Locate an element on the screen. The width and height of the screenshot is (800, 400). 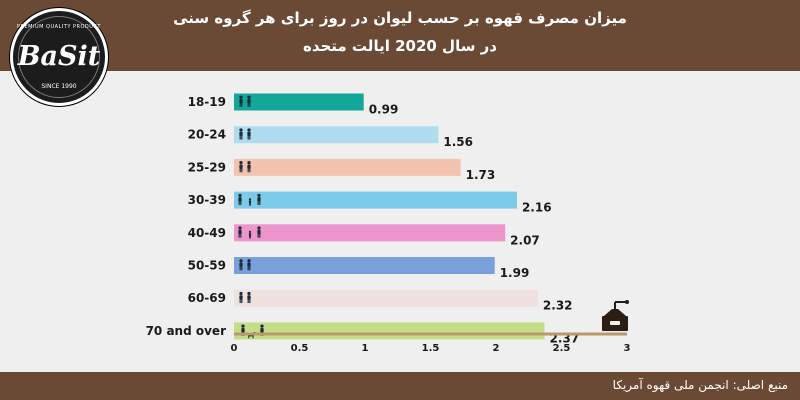
x-tick-label: 3 is located at coordinates (627, 348).